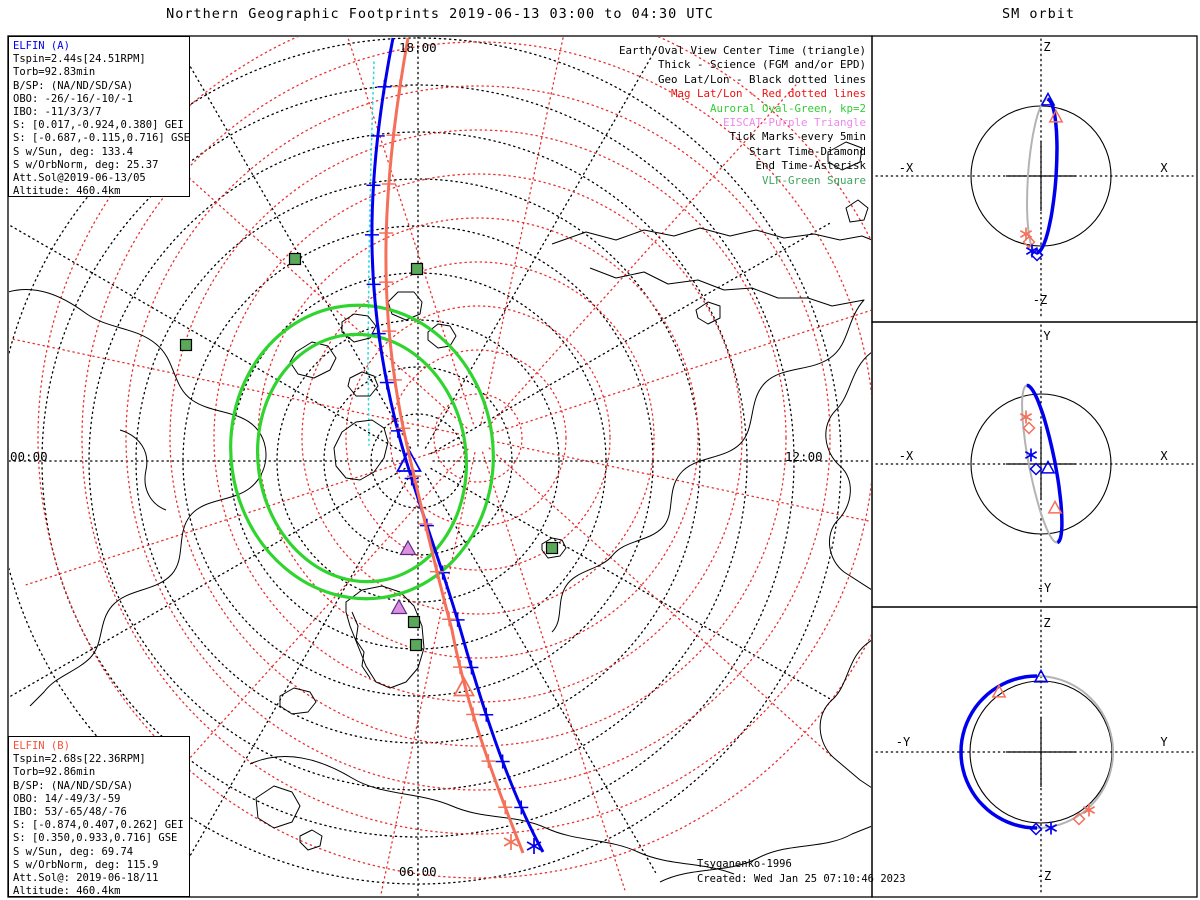 This screenshot has height=900, width=1200. Describe the element at coordinates (73, 851) in the screenshot. I see `info-line: S w/Sun, deg: 69.74` at that location.